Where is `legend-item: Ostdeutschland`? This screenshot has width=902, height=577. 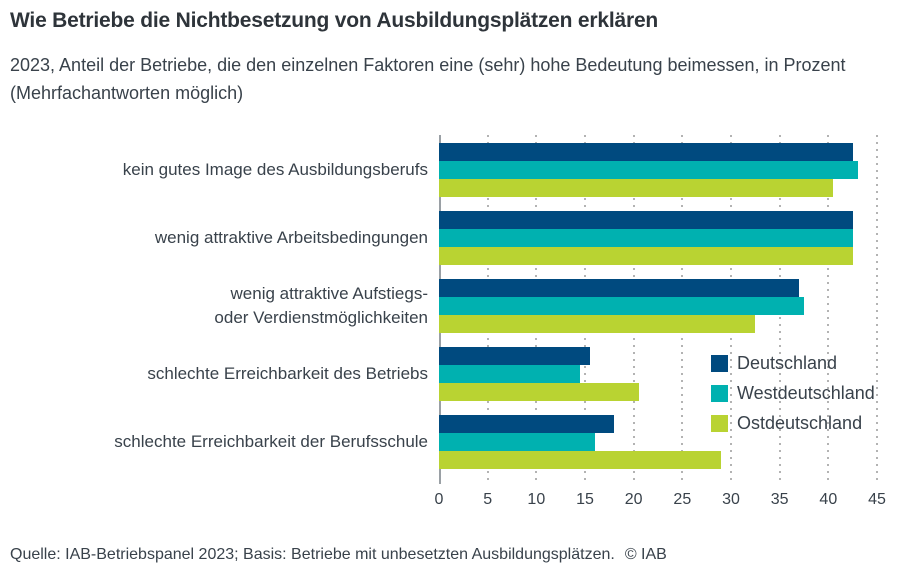
legend-item: Ostdeutschland is located at coordinates (793, 423).